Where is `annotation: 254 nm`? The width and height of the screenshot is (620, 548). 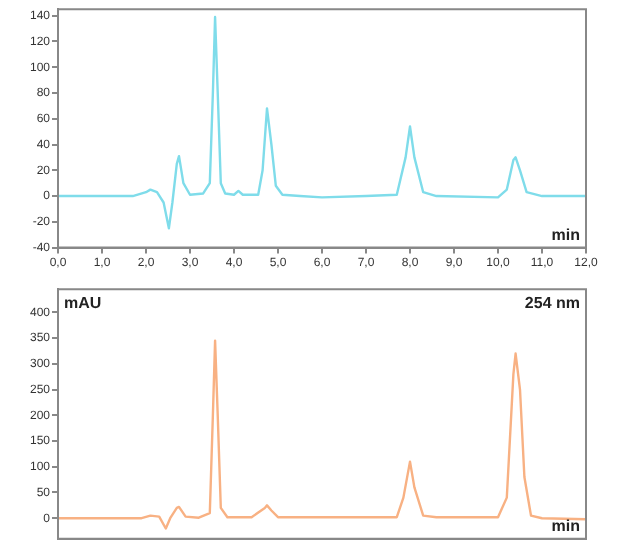 annotation: 254 nm is located at coordinates (552, 302).